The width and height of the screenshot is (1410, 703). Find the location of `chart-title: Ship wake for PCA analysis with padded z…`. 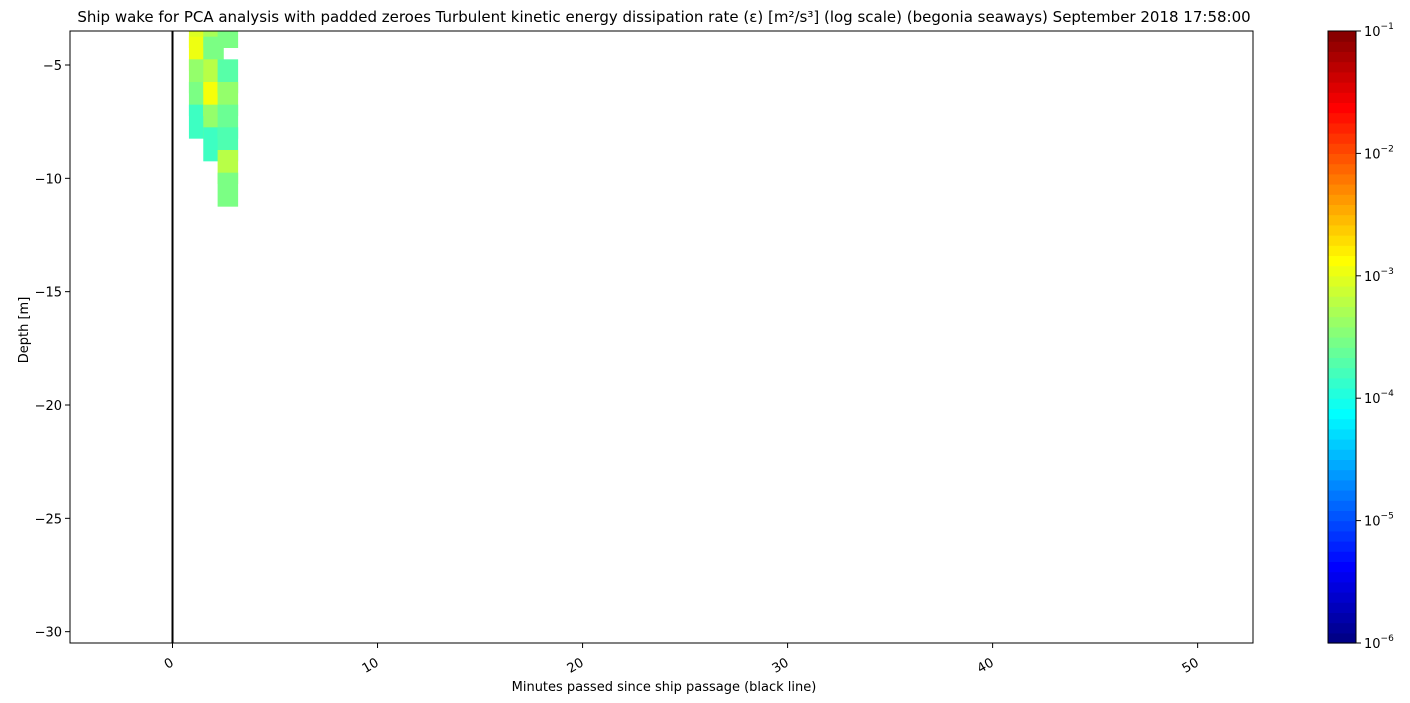

chart-title: Ship wake for PCA analysis with padded z… is located at coordinates (663, 17).